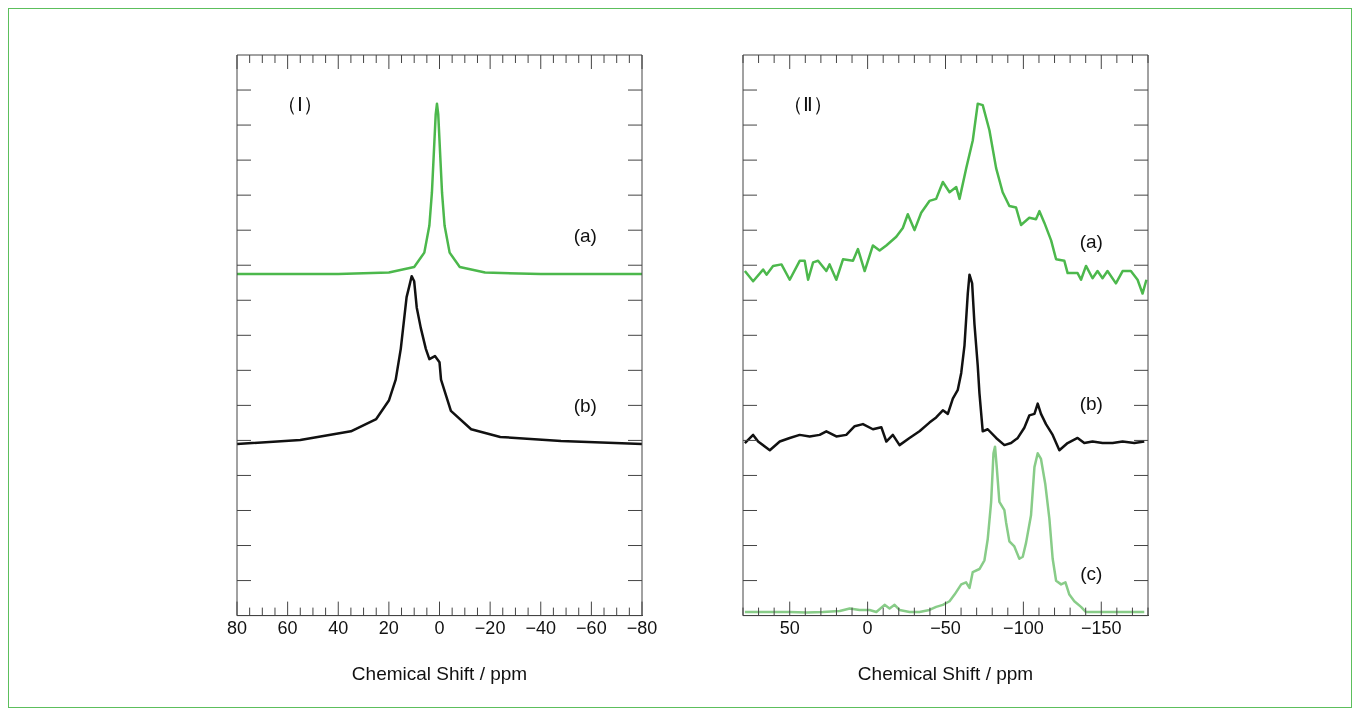 The image size is (1360, 716). Describe the element at coordinates (1101, 628) in the screenshot. I see `x-tick-label: −150` at that location.